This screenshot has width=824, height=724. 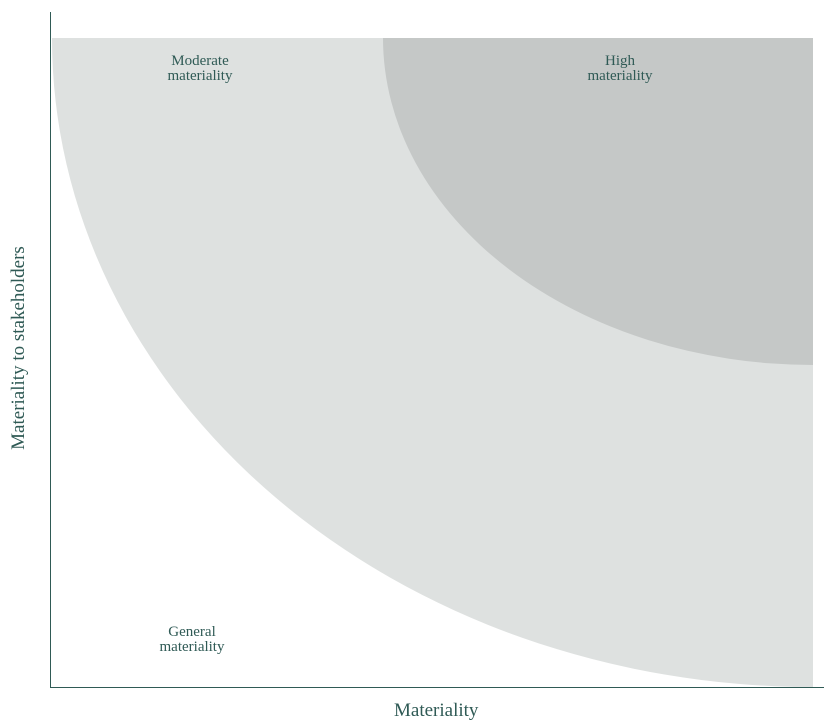 I want to click on x-axis-title: Materiality, so click(x=436, y=710).